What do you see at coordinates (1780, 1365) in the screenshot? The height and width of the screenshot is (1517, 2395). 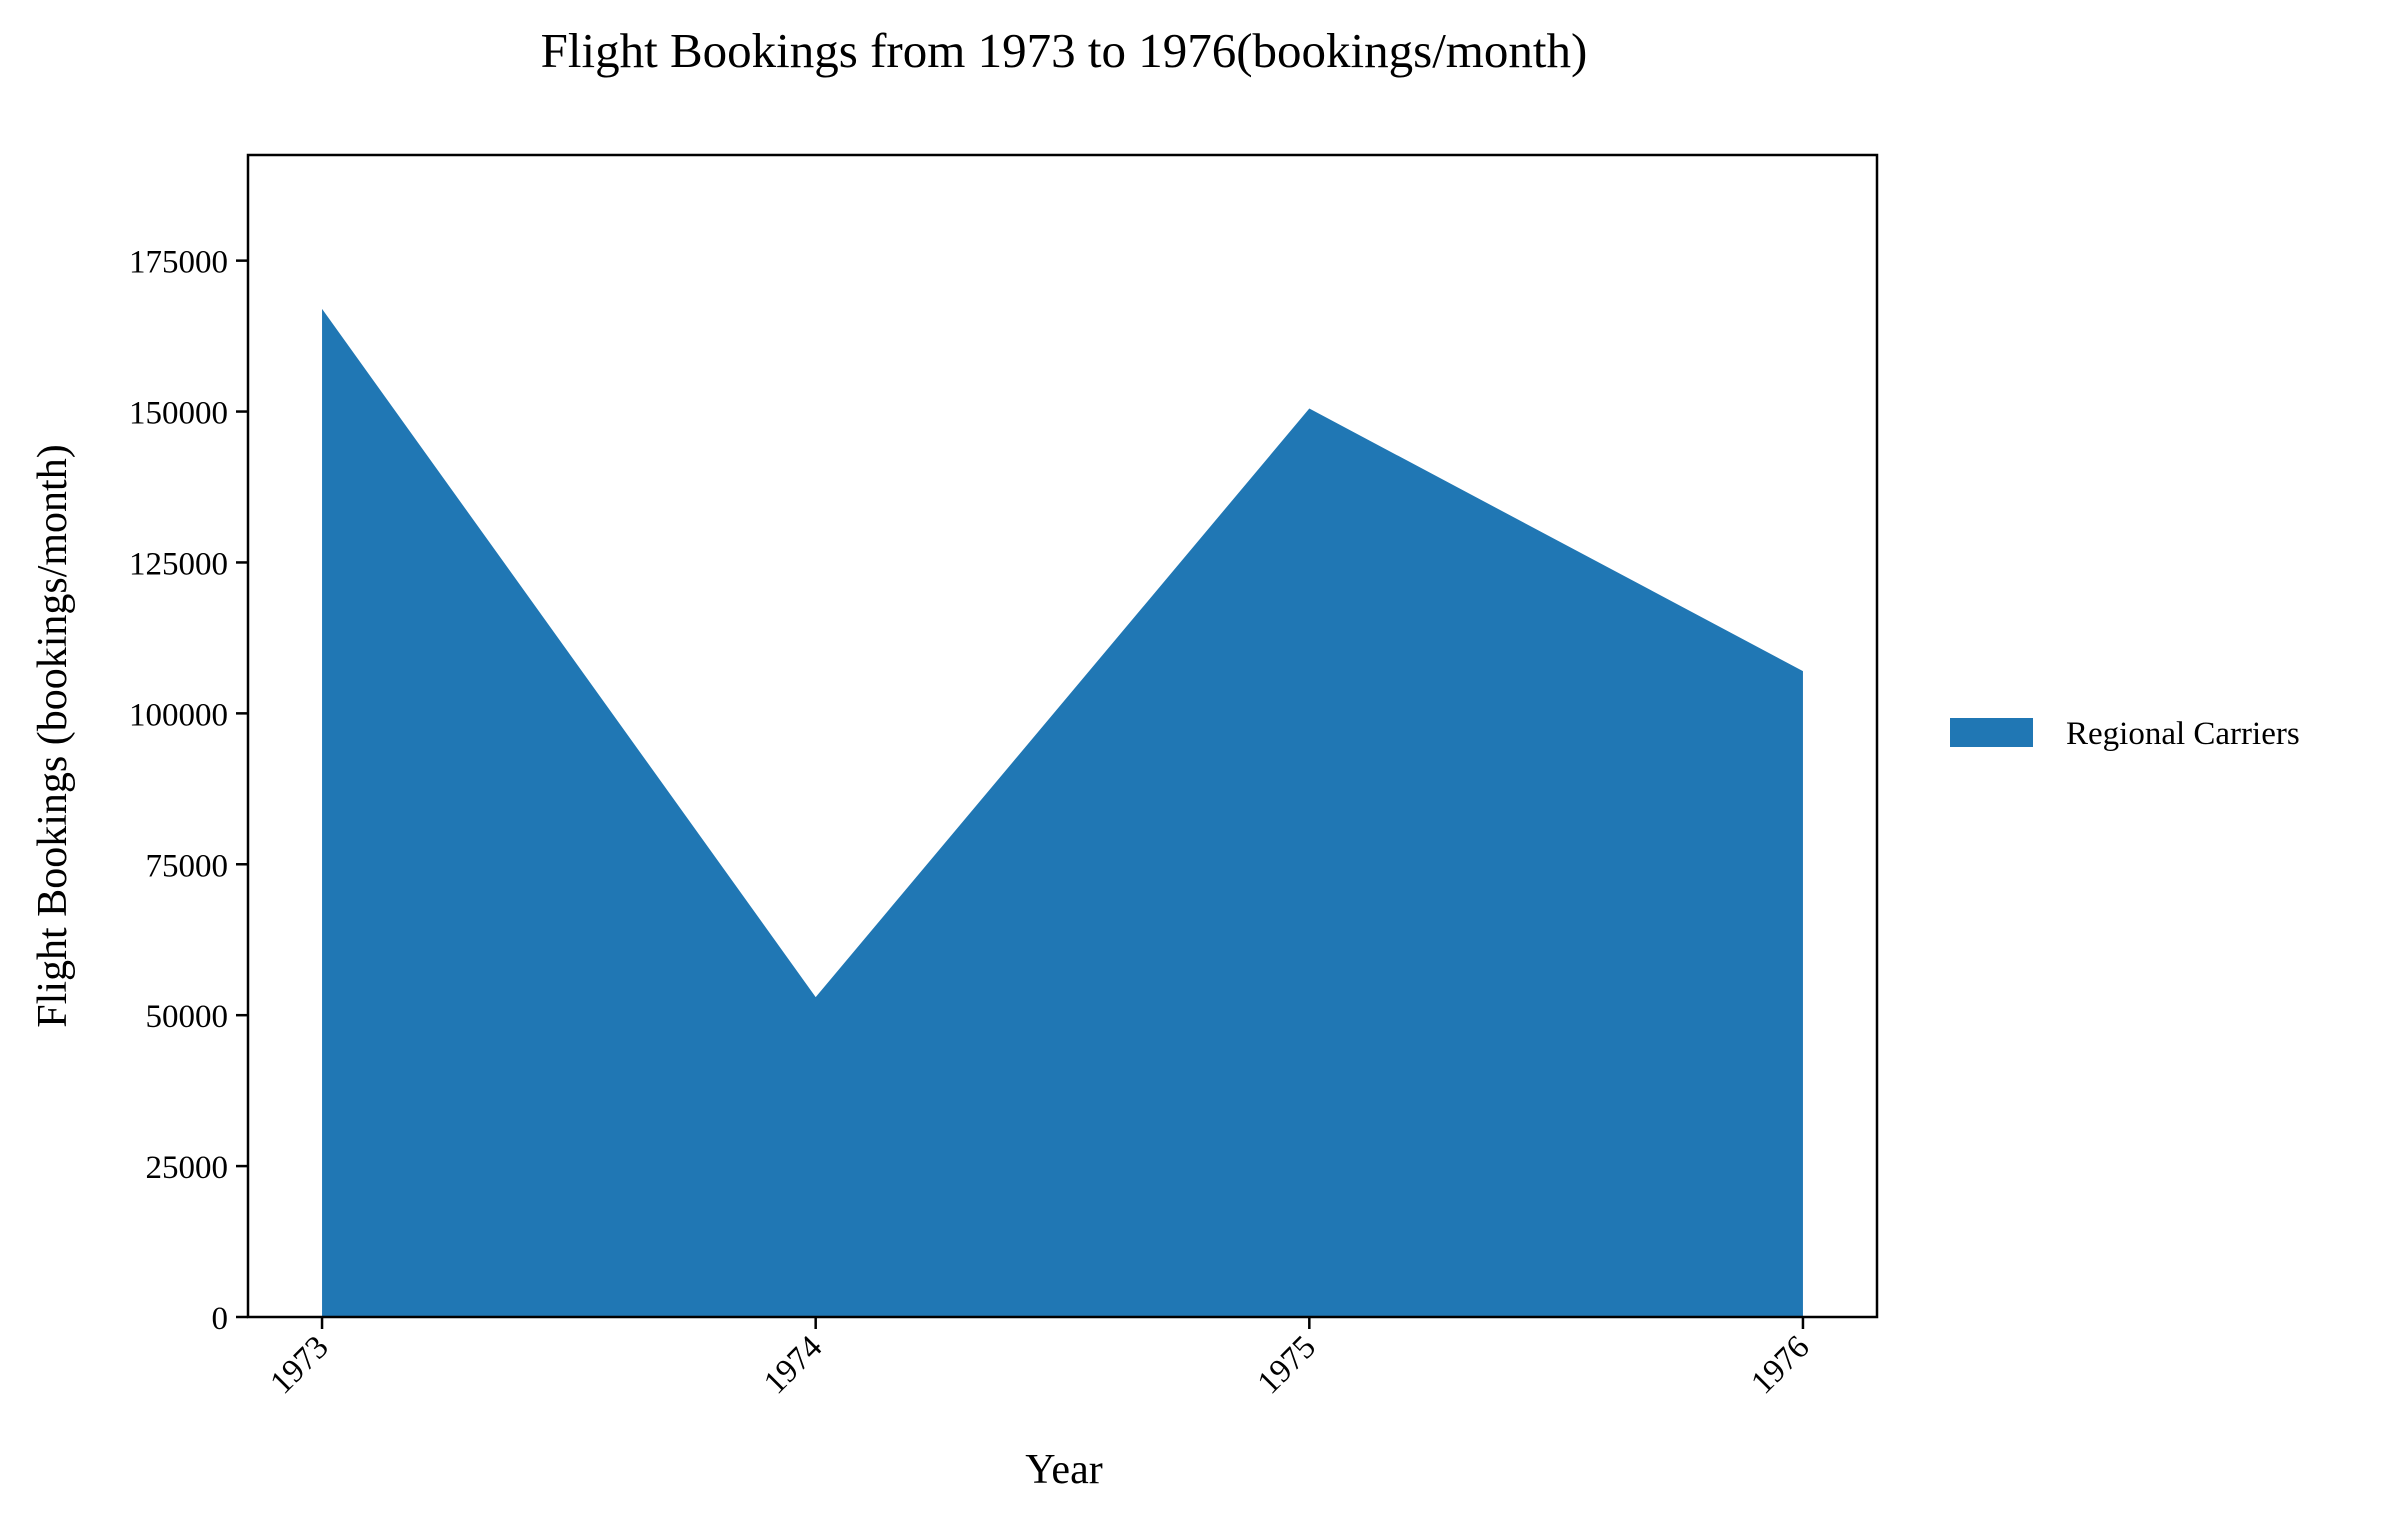 I see `x-tick-label: 1976` at bounding box center [1780, 1365].